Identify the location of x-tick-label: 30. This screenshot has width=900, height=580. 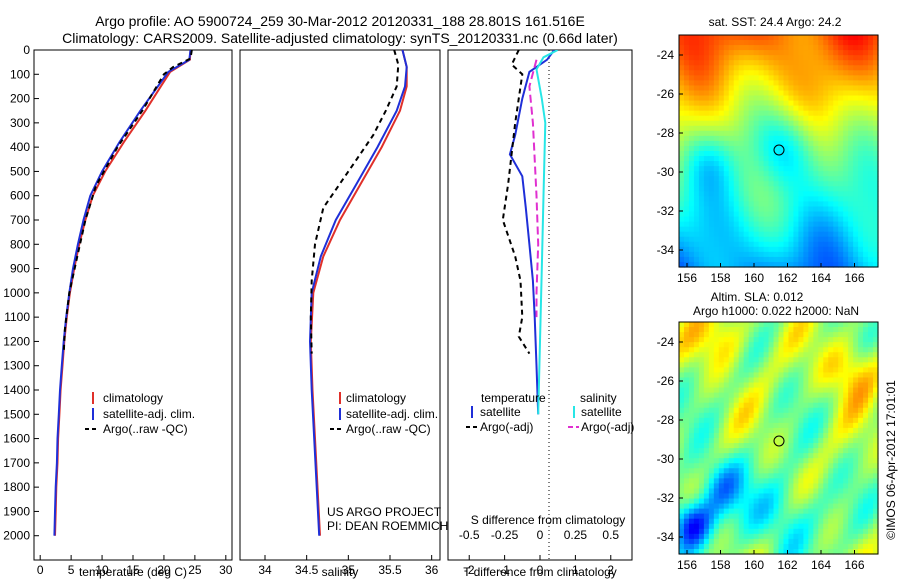
(226, 570).